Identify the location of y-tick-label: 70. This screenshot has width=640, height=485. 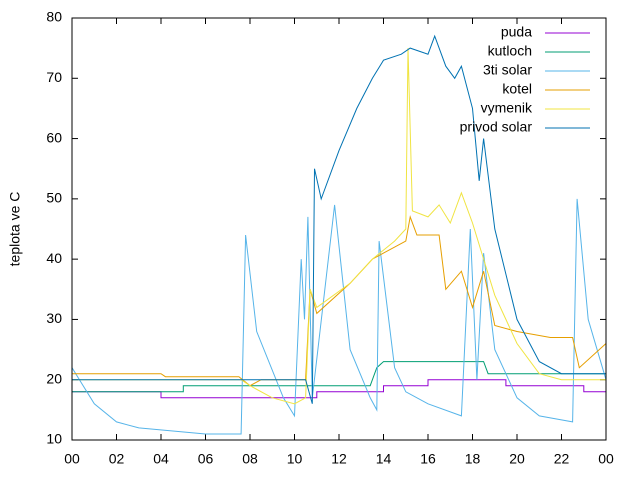
(54, 77).